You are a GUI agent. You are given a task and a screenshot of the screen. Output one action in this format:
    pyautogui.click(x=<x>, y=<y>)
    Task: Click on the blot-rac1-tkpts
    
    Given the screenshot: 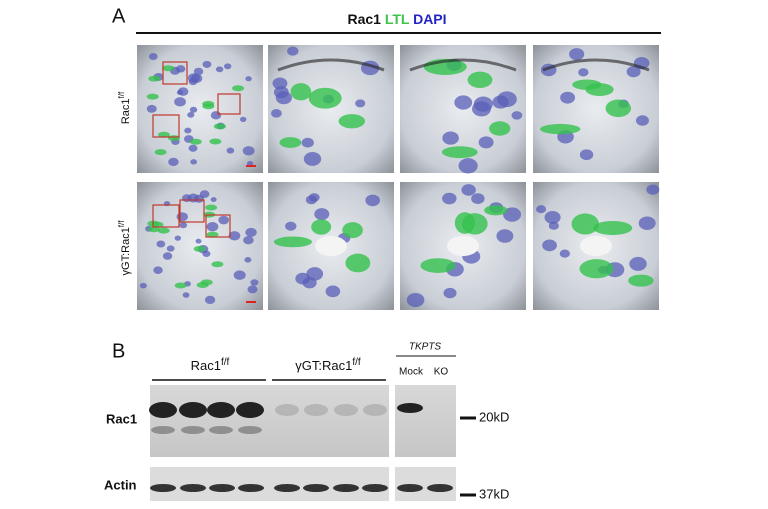 What is the action you would take?
    pyautogui.click(x=425, y=421)
    